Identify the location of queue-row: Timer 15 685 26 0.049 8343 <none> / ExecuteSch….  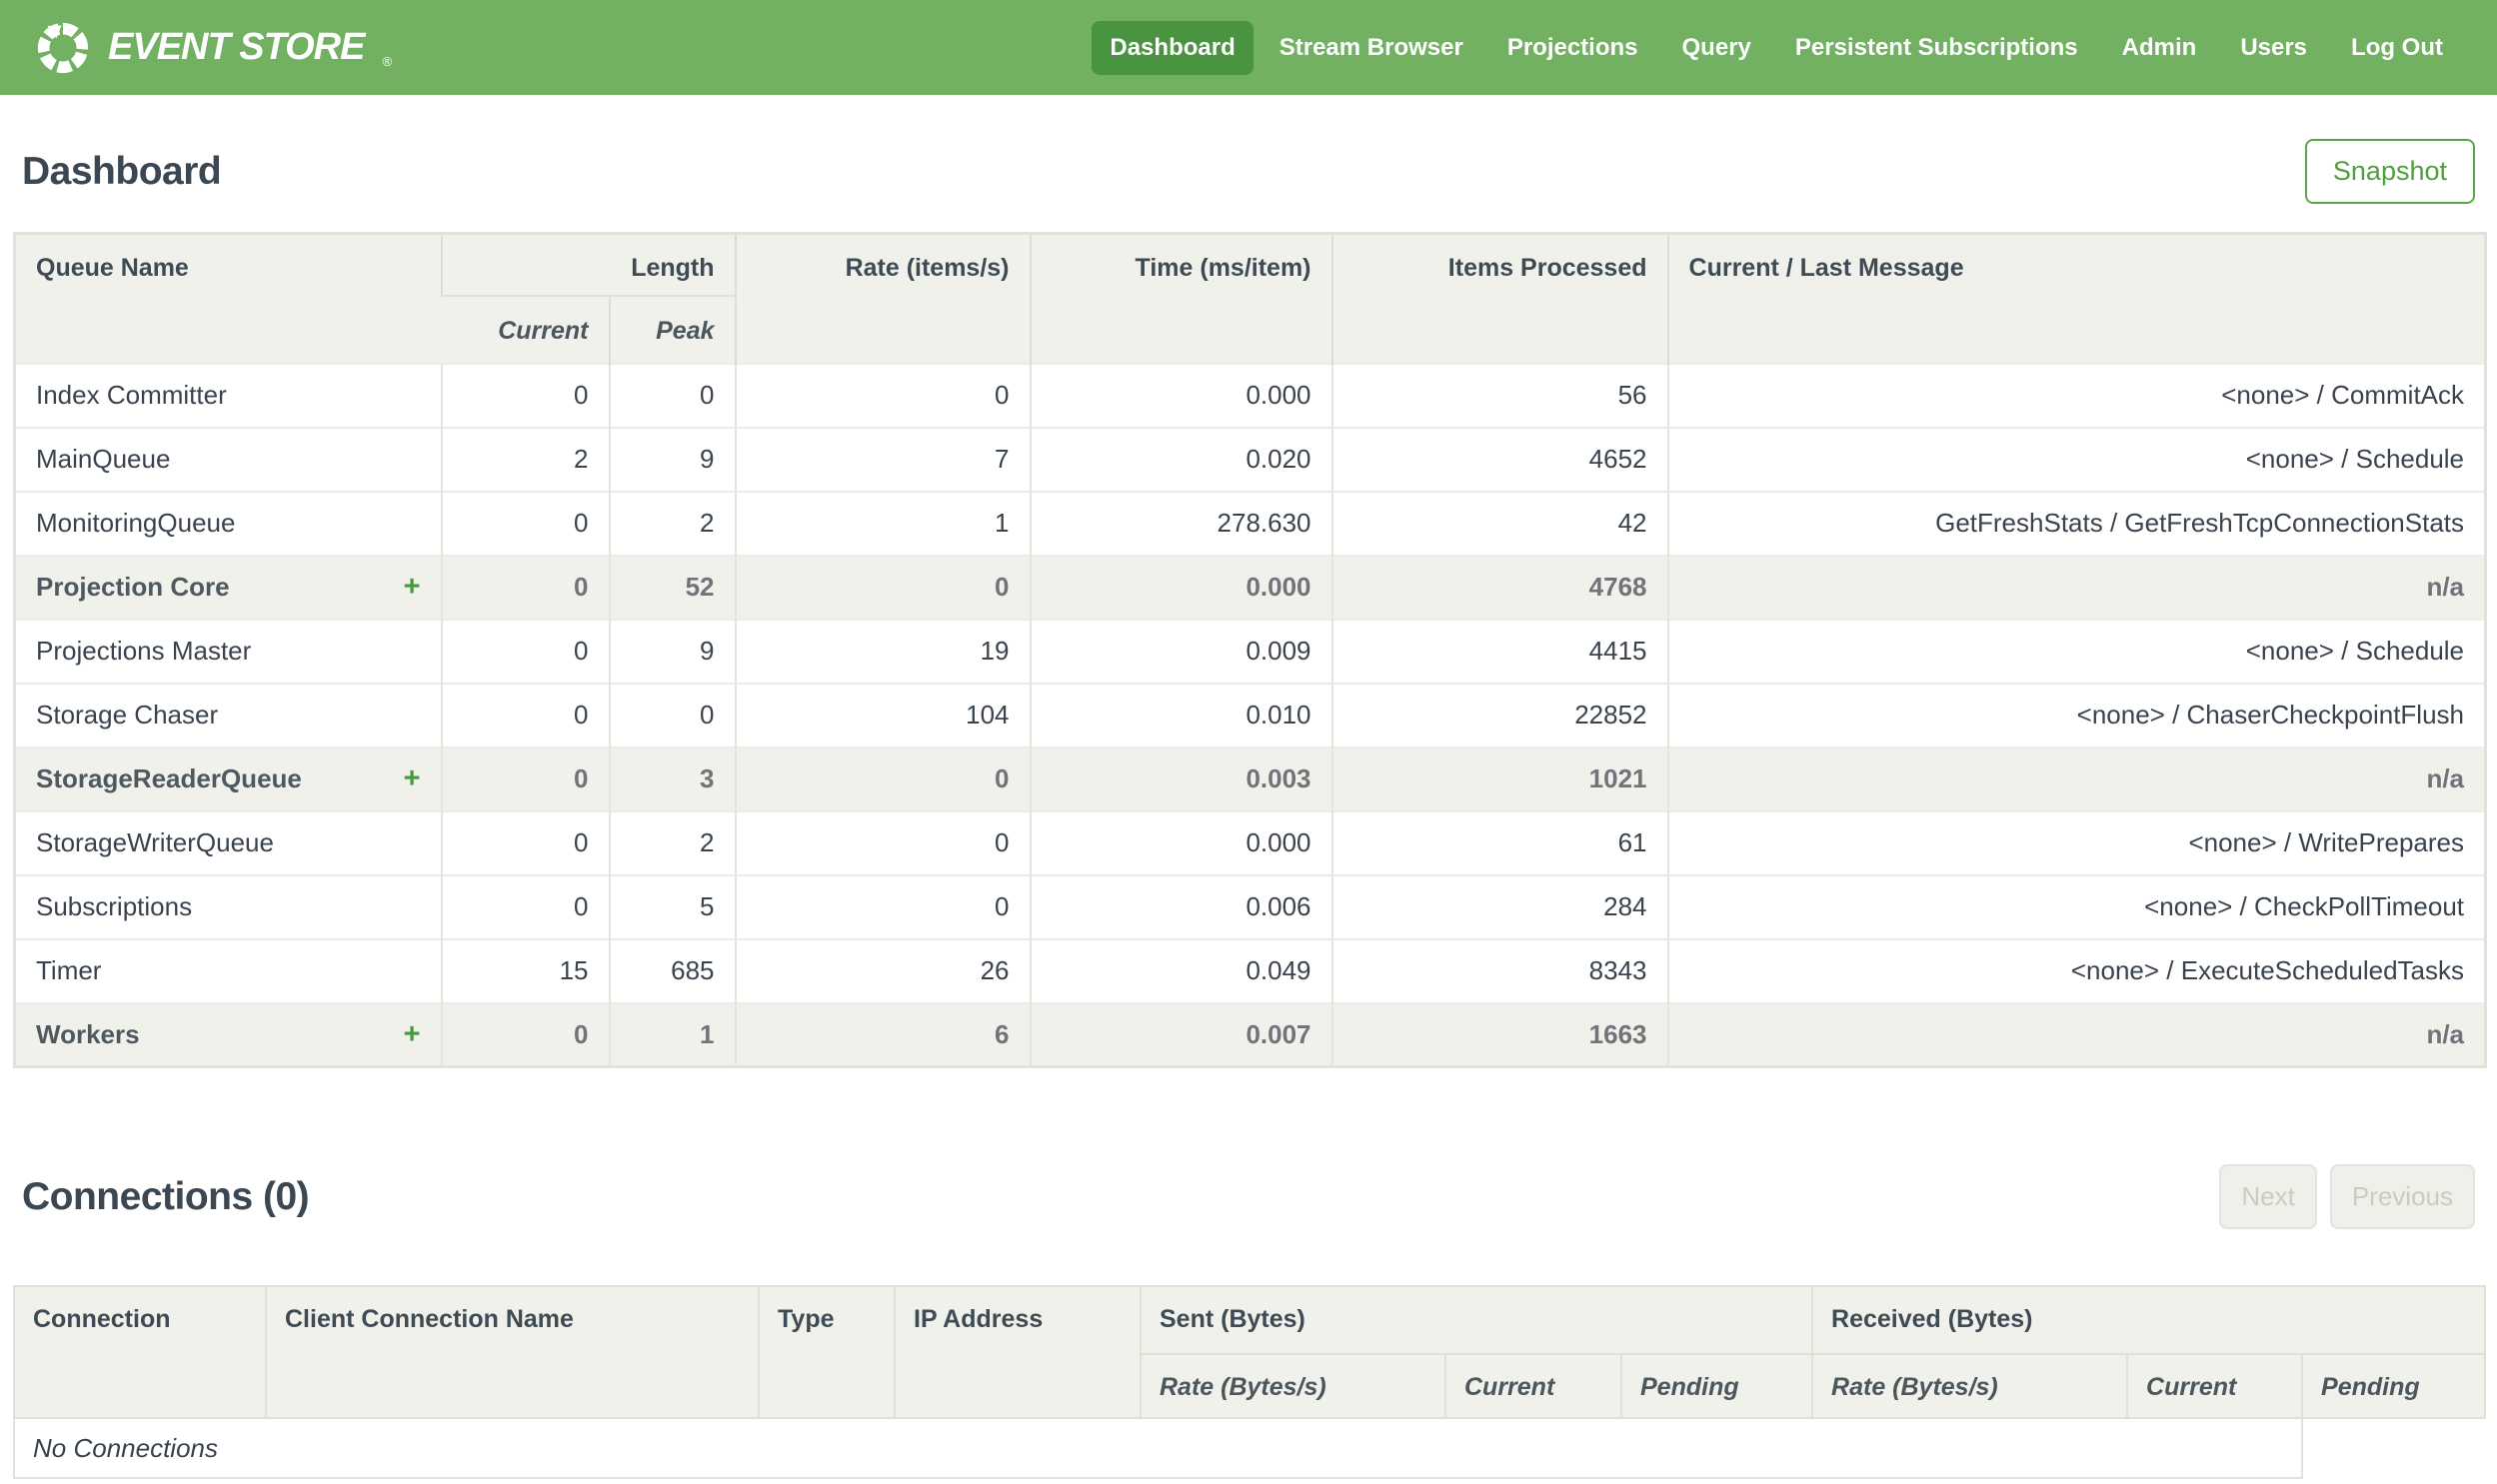
(1250, 970).